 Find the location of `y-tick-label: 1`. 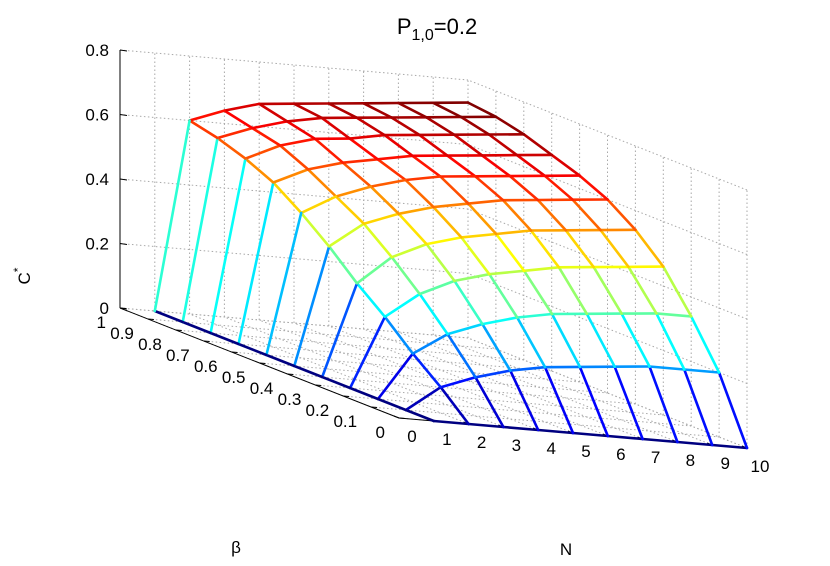

y-tick-label: 1 is located at coordinates (101, 322).